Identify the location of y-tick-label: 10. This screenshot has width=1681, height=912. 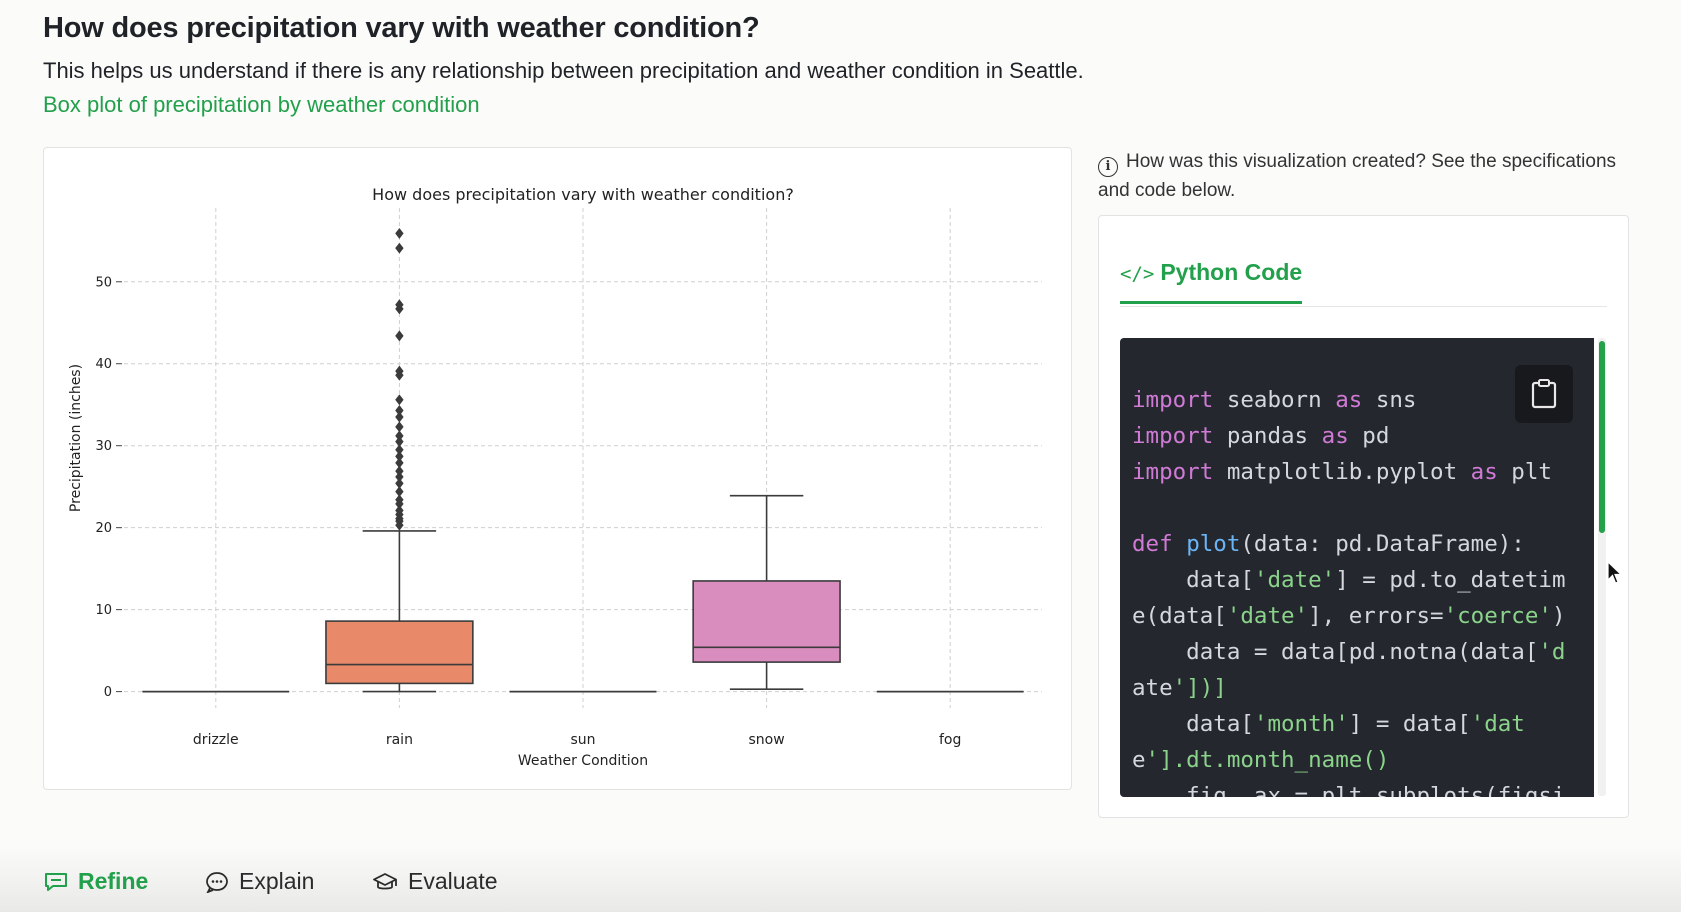
(103, 610).